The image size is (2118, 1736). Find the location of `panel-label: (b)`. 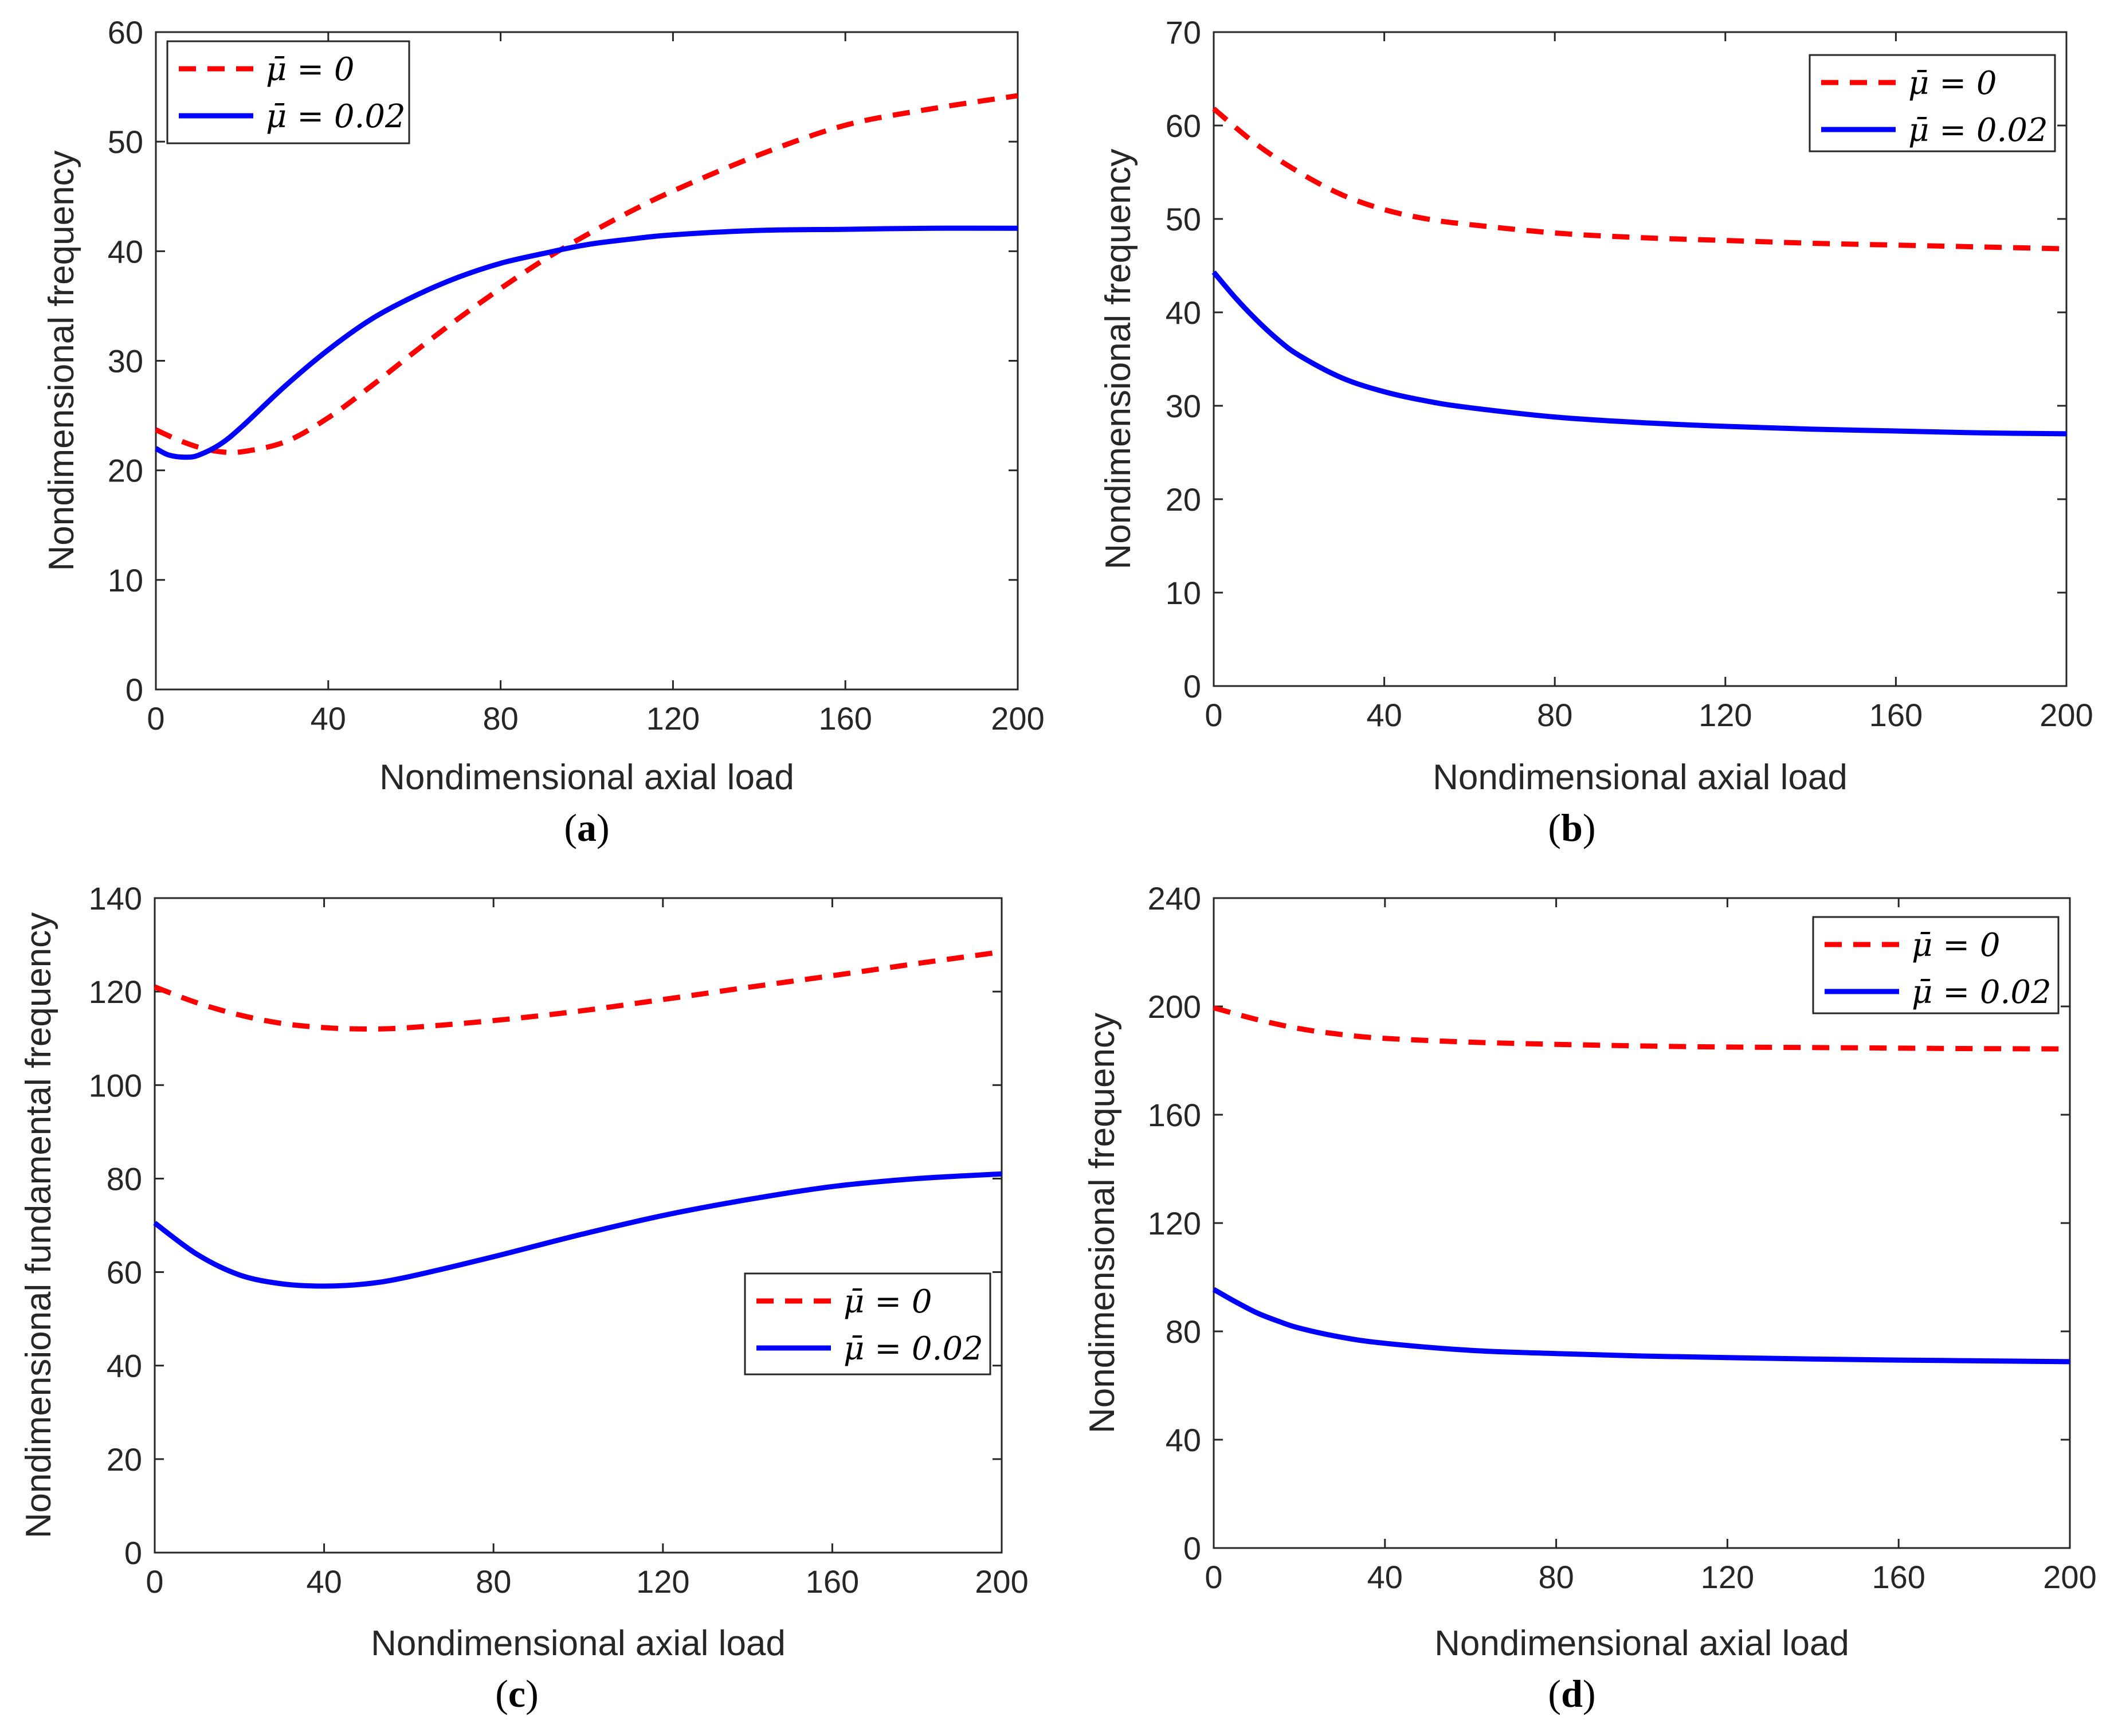

panel-label: (b) is located at coordinates (1571, 827).